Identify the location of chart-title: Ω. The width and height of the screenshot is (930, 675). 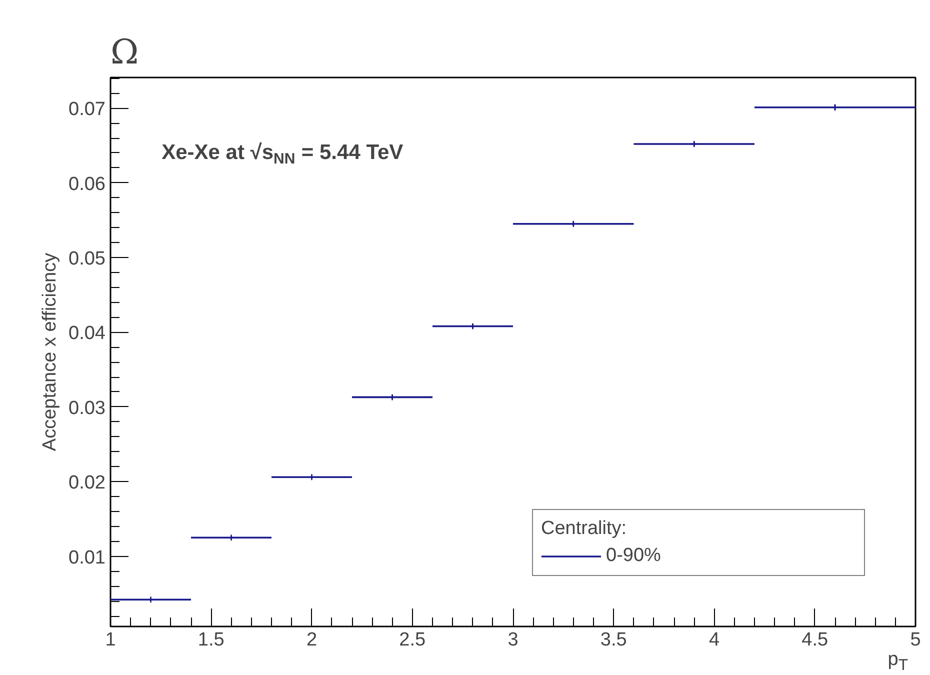
(124, 52).